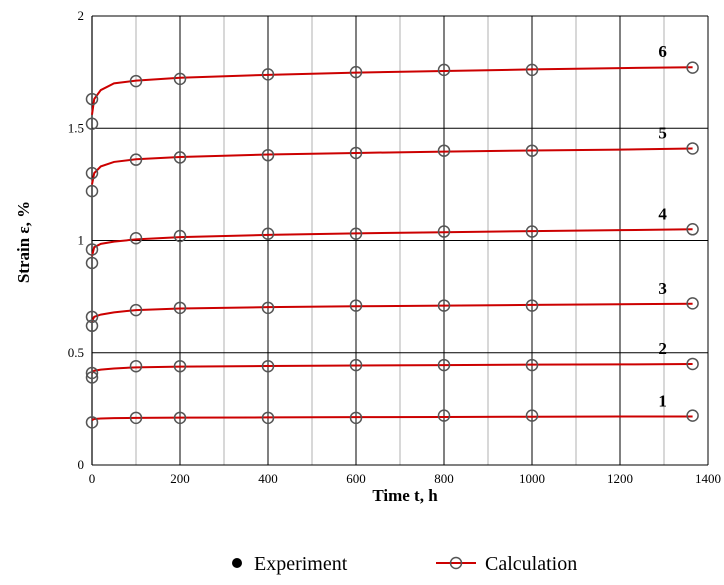 The width and height of the screenshot is (724, 585). Describe the element at coordinates (444, 478) in the screenshot. I see `x-tick-label: 800` at that location.